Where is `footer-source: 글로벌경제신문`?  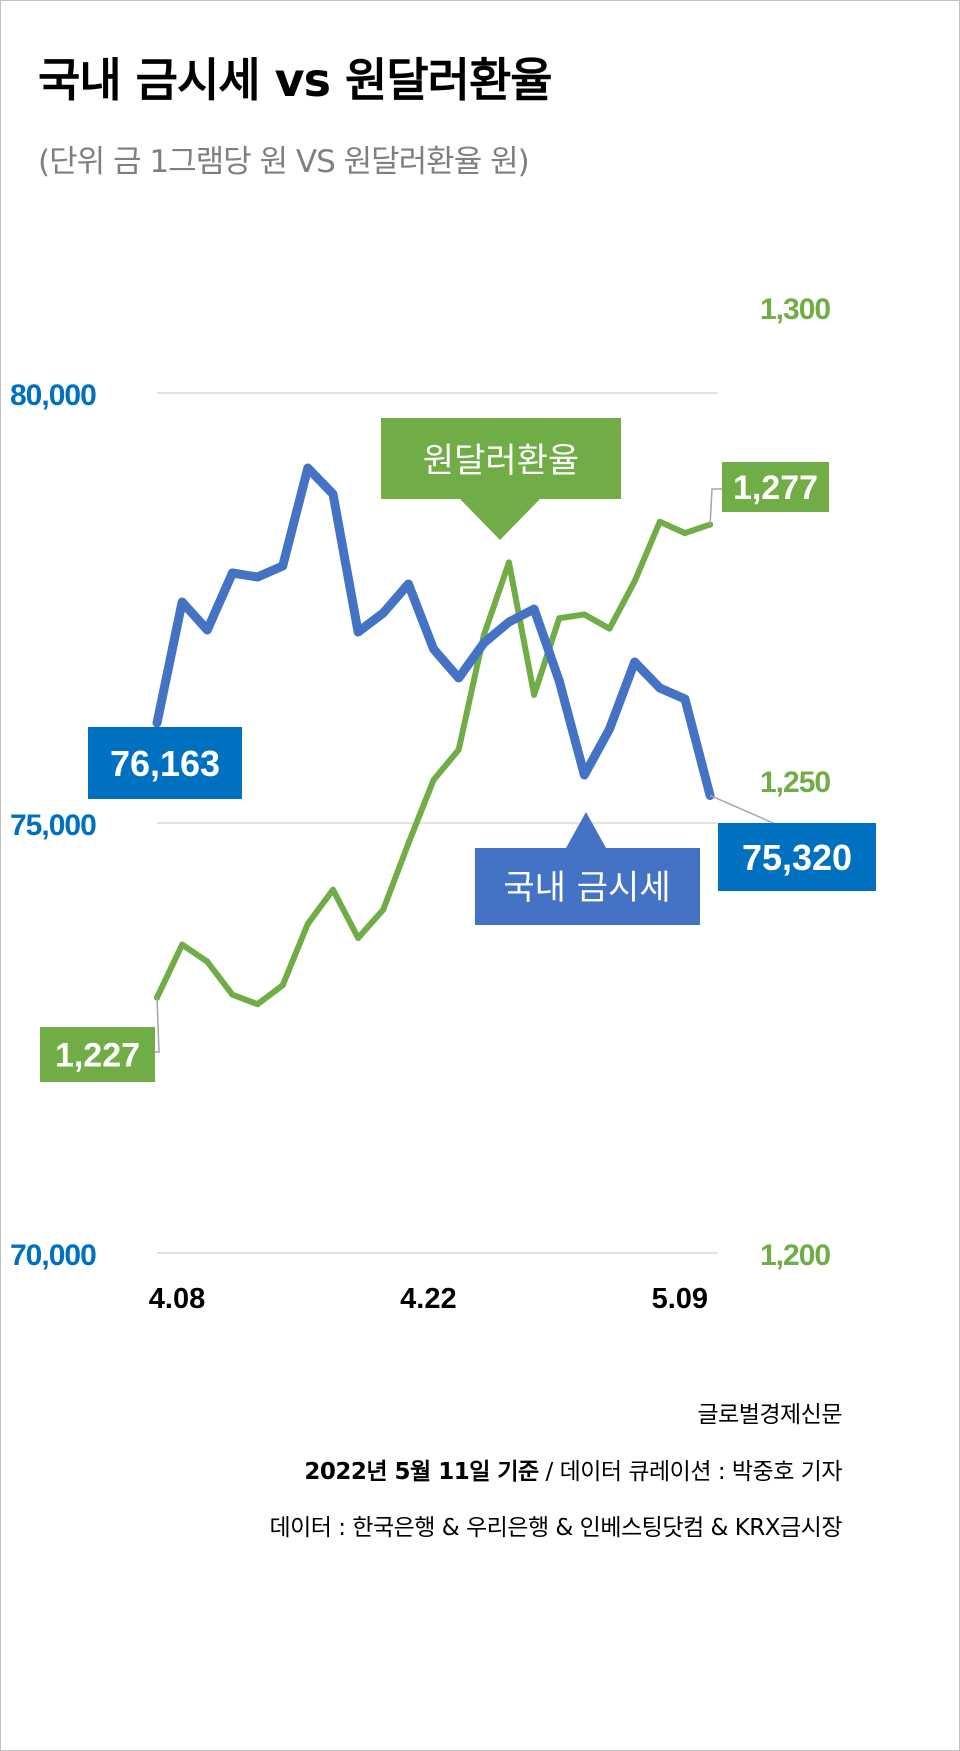 footer-source: 글로벌경제신문 is located at coordinates (769, 1415).